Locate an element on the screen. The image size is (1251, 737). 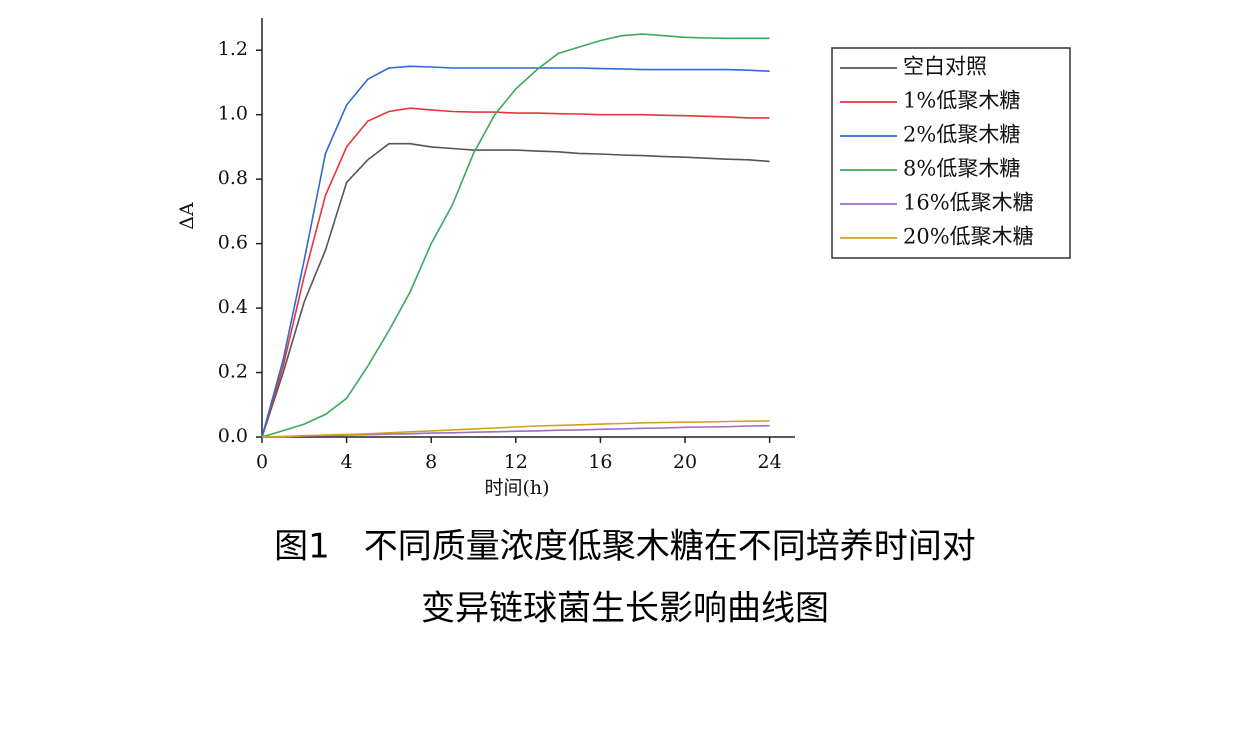
caption: 图1 不同质量浓度低聚木糖在不同培养时间对 is located at coordinates (625, 547).